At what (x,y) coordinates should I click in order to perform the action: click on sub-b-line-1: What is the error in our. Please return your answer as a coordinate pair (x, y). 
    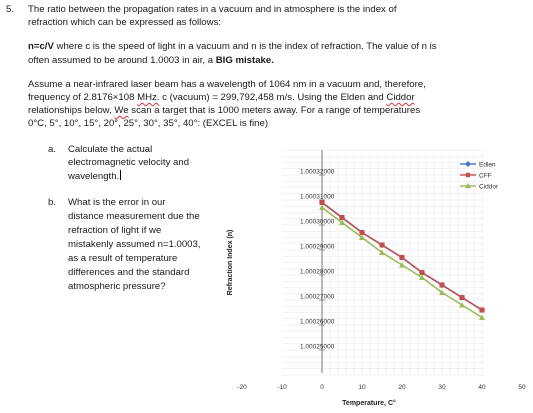
    Looking at the image, I should click on (117, 202).